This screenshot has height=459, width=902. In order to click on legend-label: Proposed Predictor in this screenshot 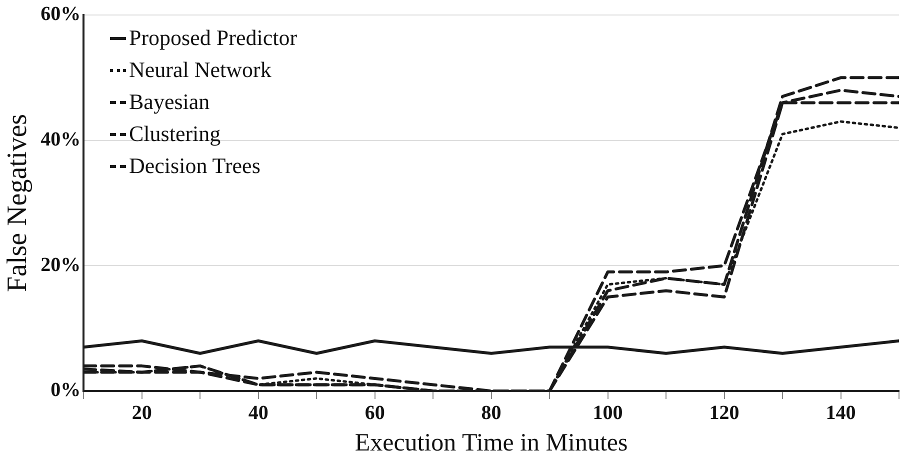, I will do `click(213, 38)`.